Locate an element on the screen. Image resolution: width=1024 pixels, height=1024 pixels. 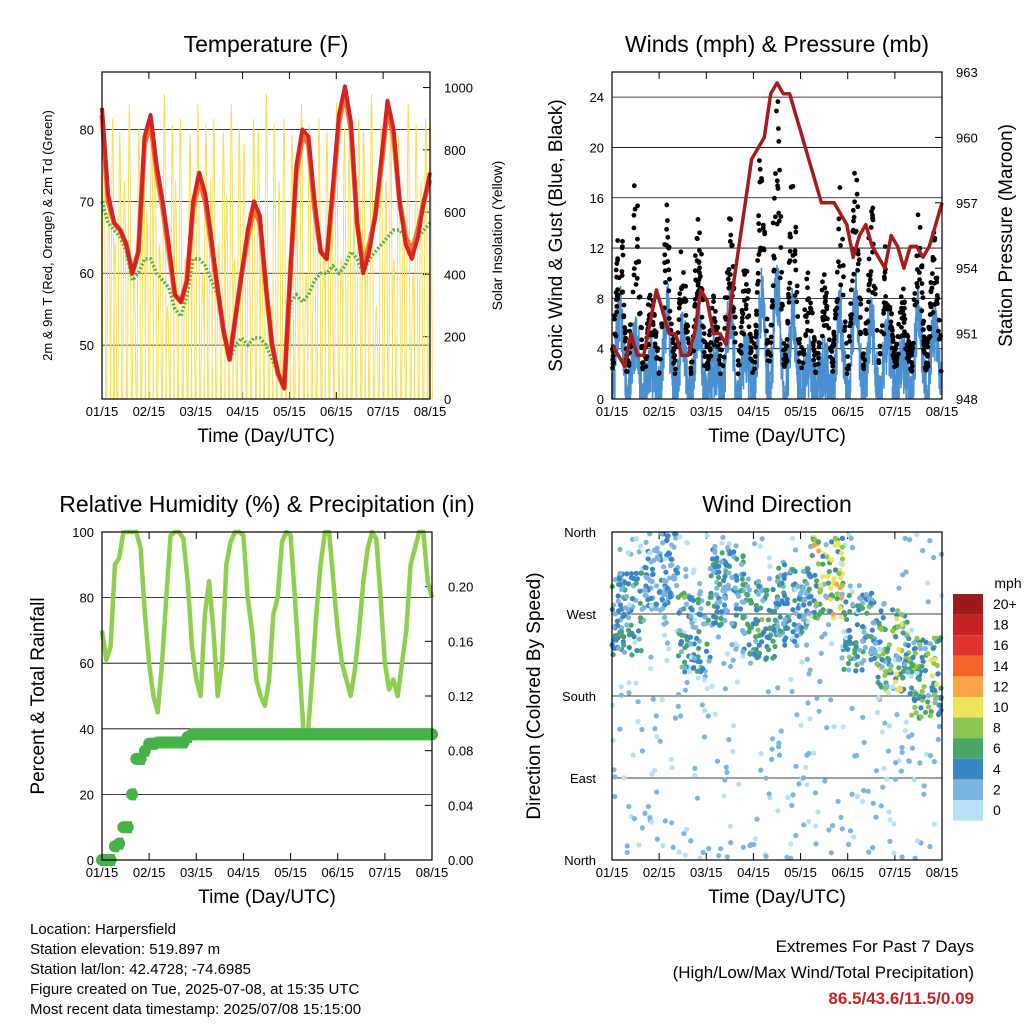
colorbar-swatch is located at coordinates (968, 789).